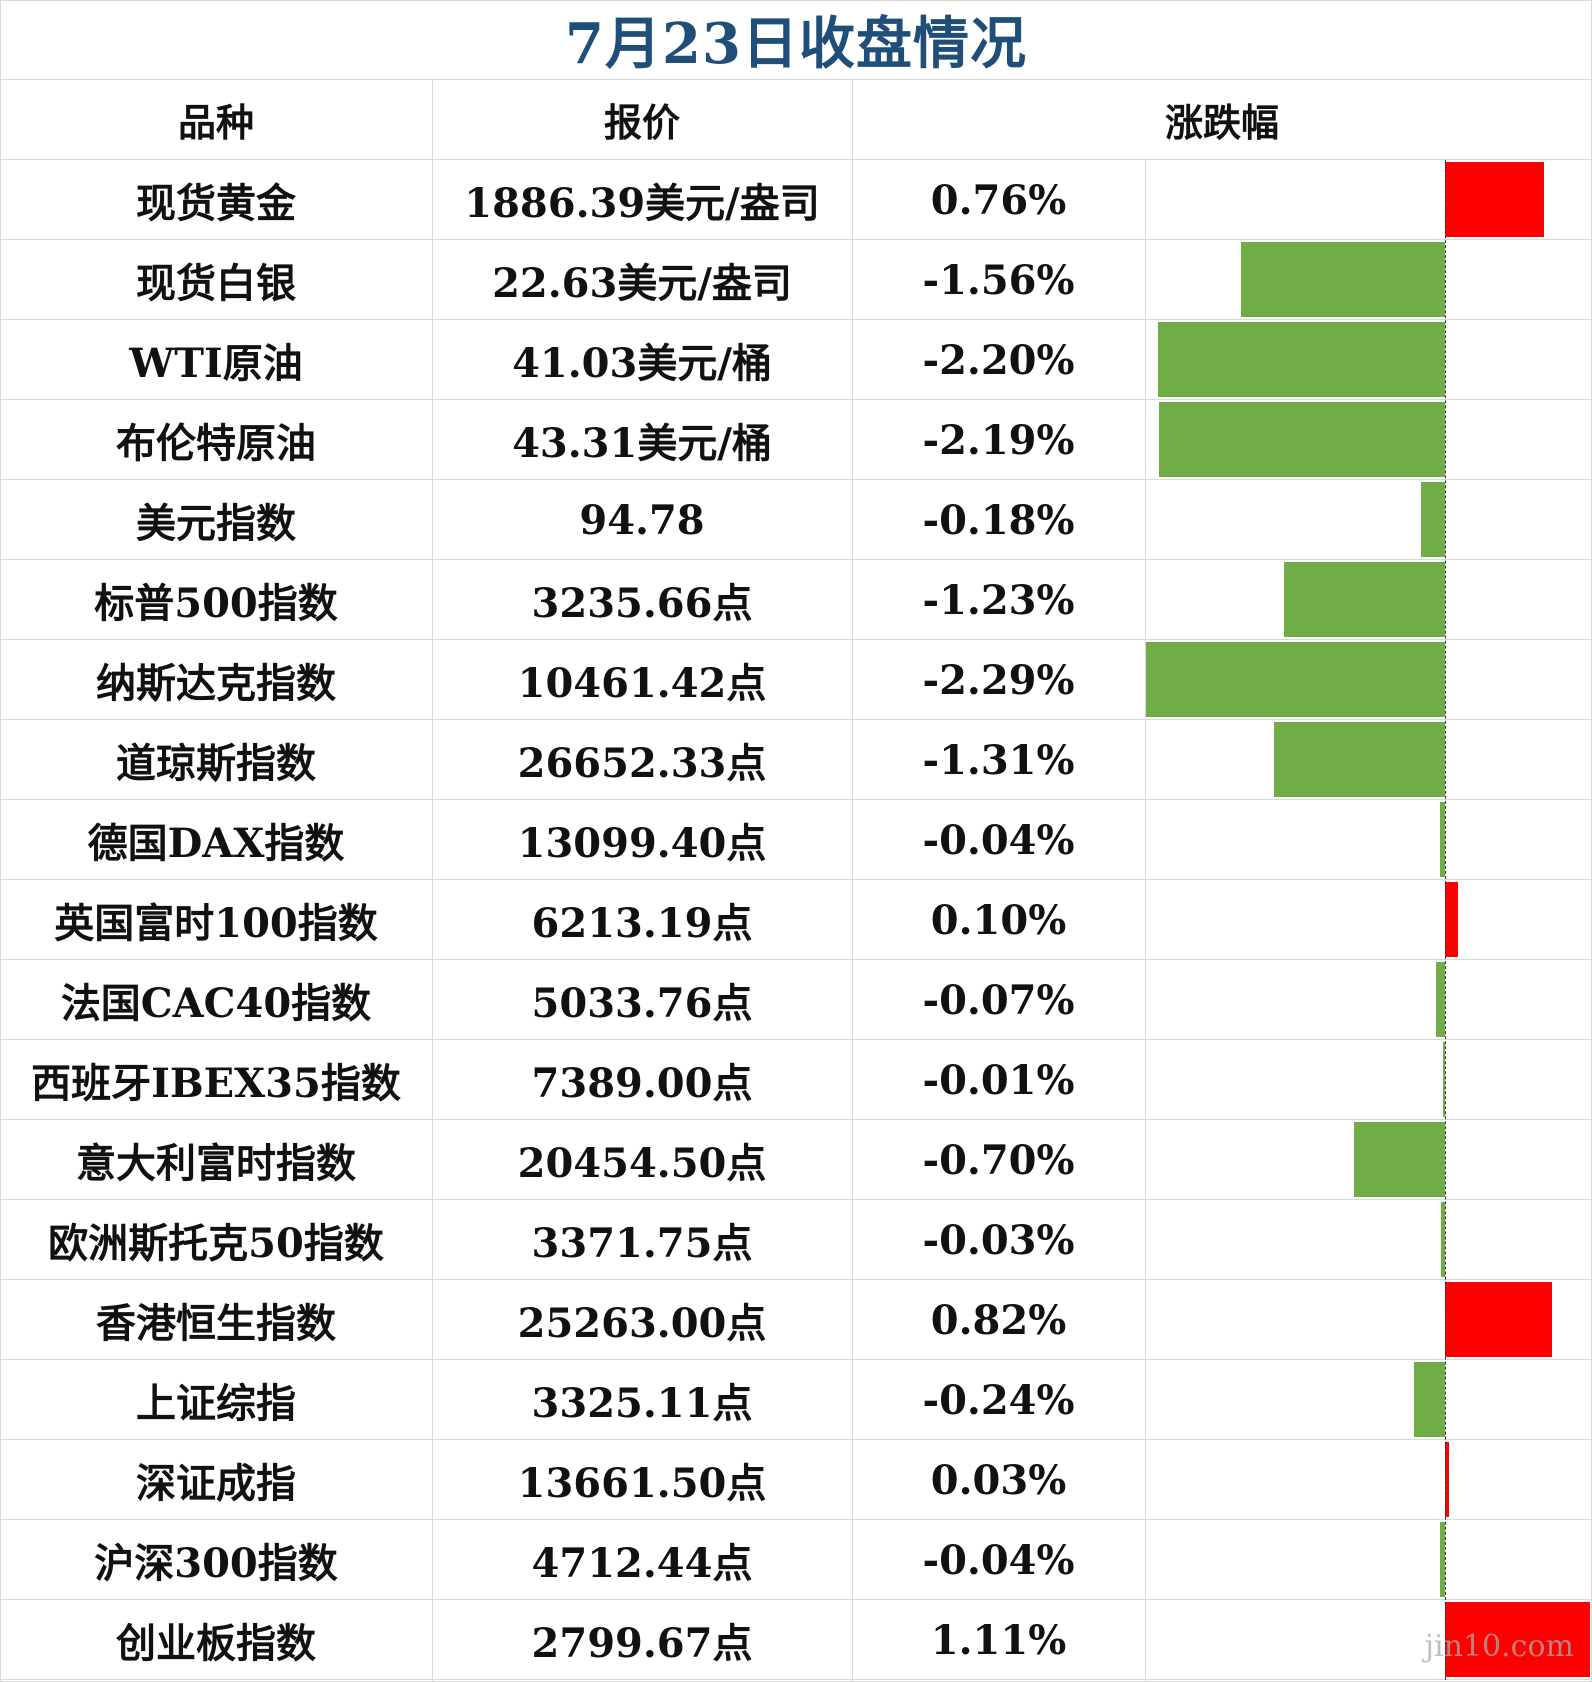 The width and height of the screenshot is (1592, 1682). Describe the element at coordinates (1222, 120) in the screenshot. I see `header-change: 涨跌幅` at that location.